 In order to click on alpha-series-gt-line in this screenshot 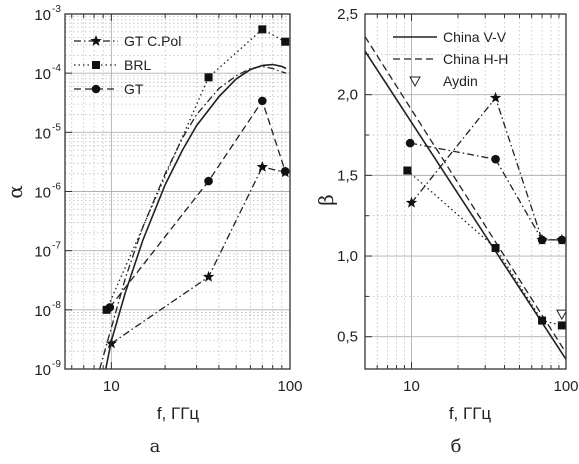, I will do `click(197, 203)`.